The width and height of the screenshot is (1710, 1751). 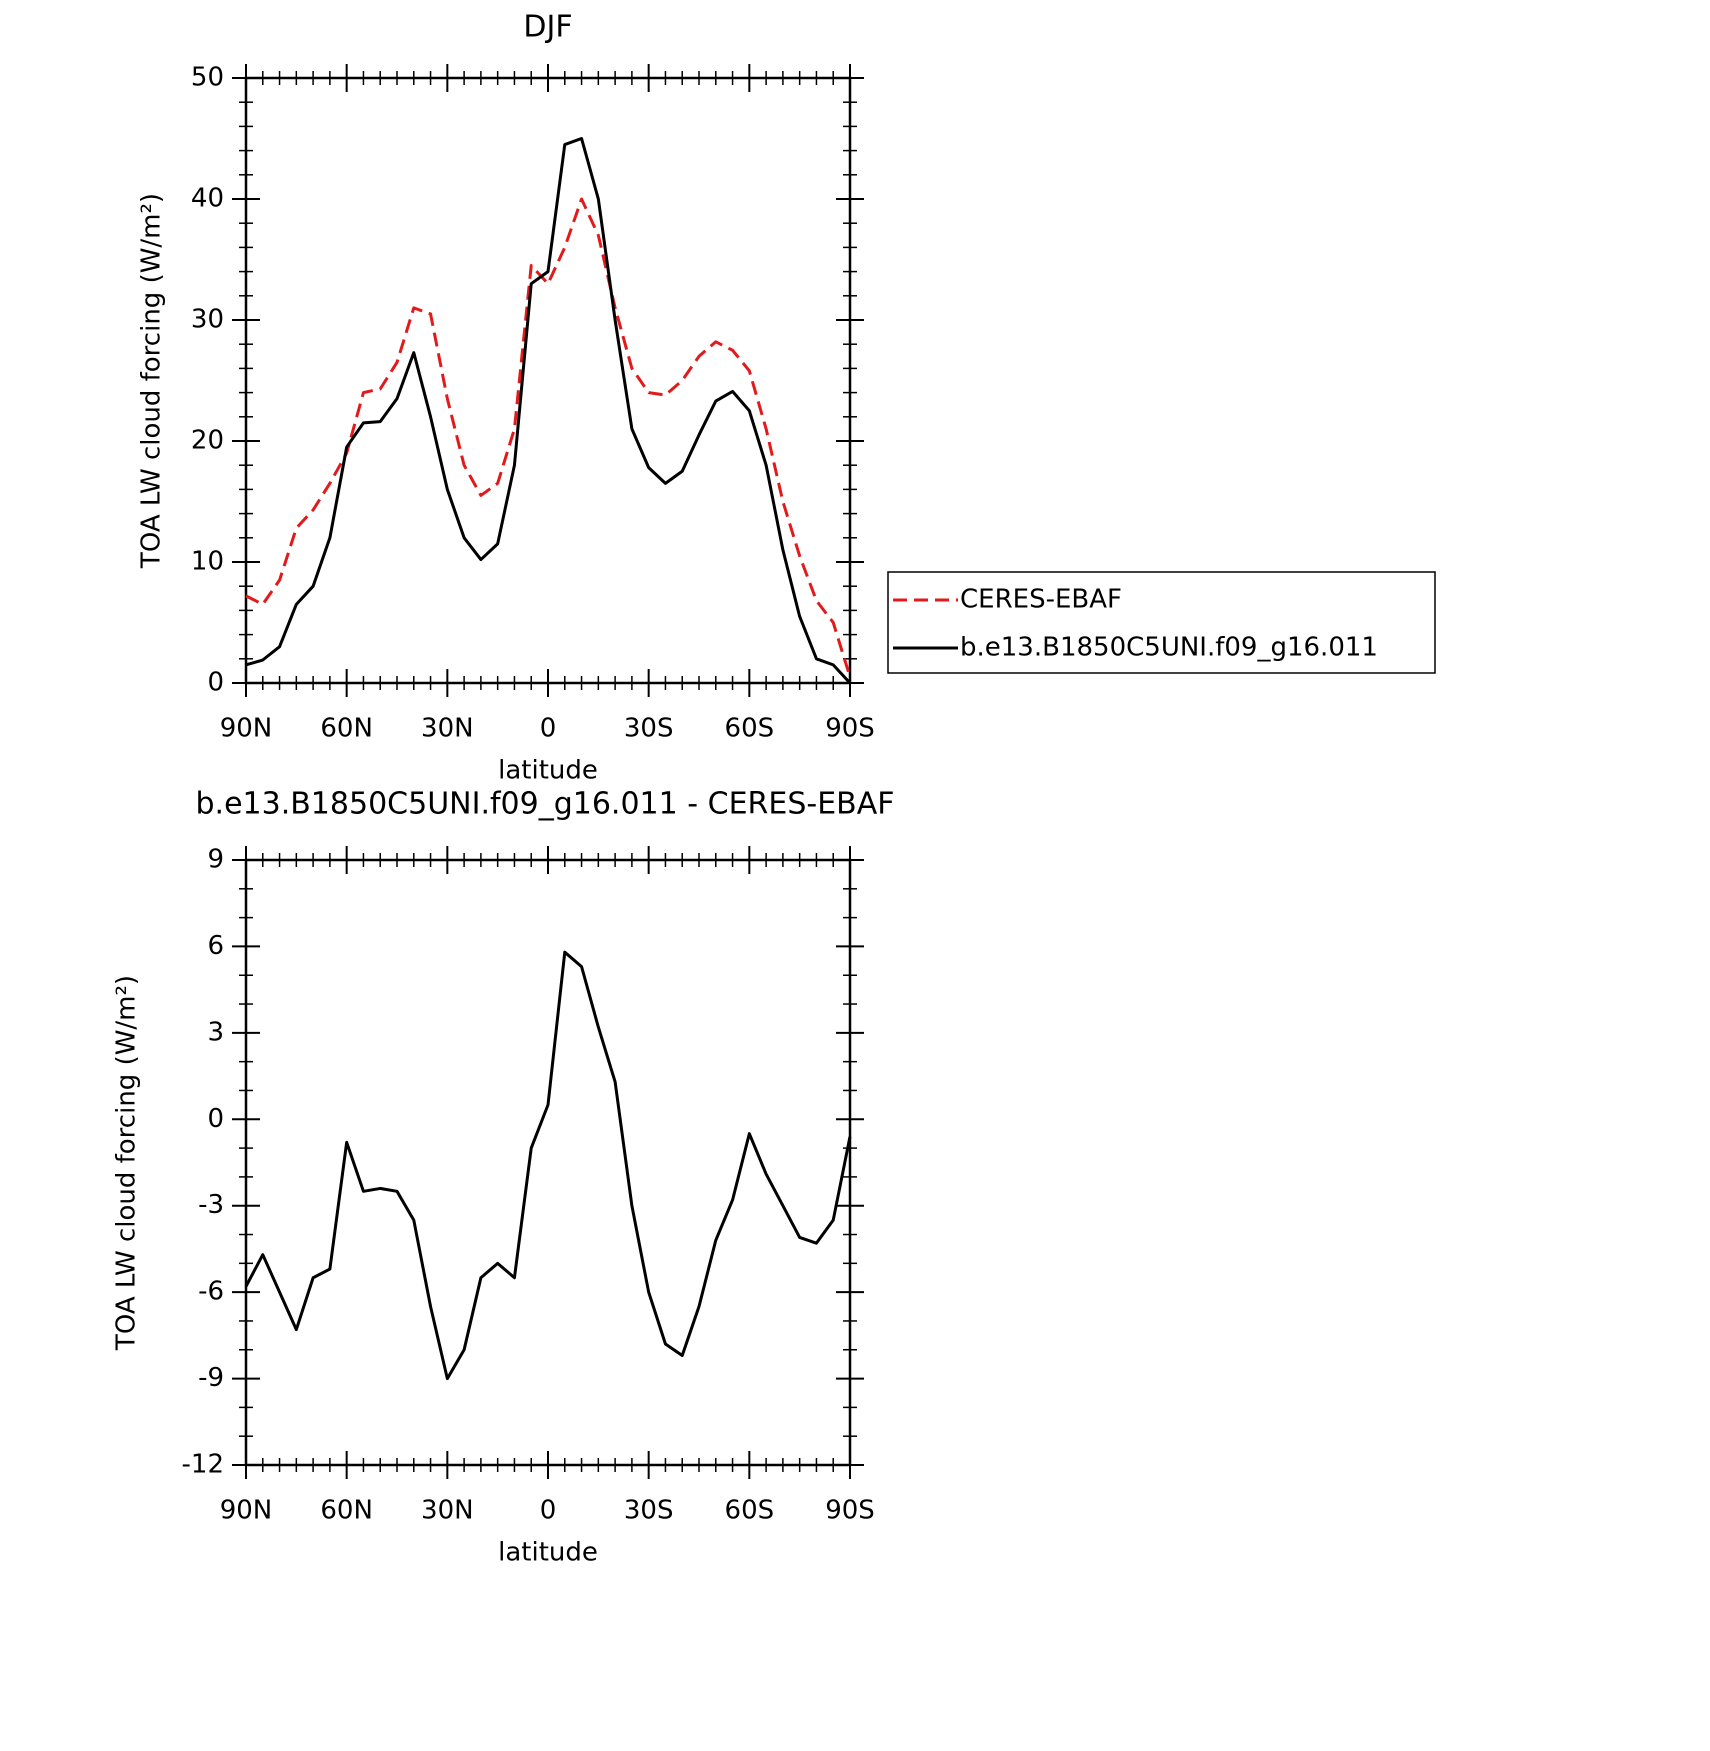 What do you see at coordinates (1161, 622) in the screenshot?
I see `legend-box` at bounding box center [1161, 622].